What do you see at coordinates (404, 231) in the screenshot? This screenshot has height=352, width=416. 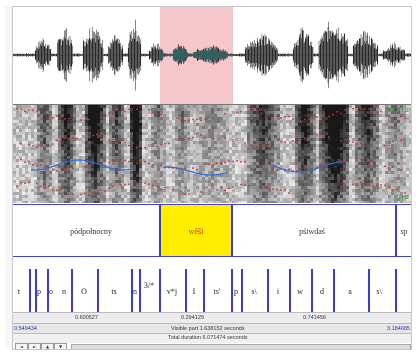 I see `word-label: sp` at bounding box center [404, 231].